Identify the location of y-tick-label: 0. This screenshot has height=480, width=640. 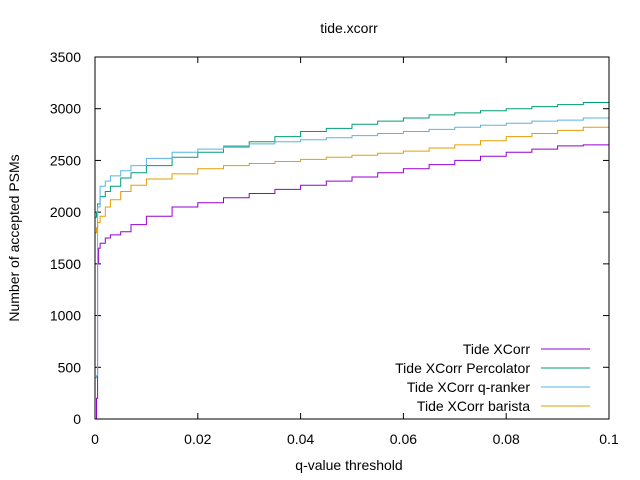
(77, 419).